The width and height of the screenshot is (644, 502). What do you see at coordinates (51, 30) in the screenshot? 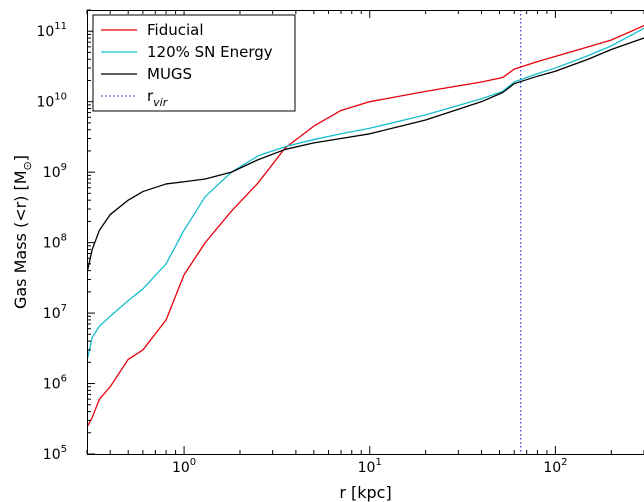
I see `y-tick-label: 10¹¹` at bounding box center [51, 30].